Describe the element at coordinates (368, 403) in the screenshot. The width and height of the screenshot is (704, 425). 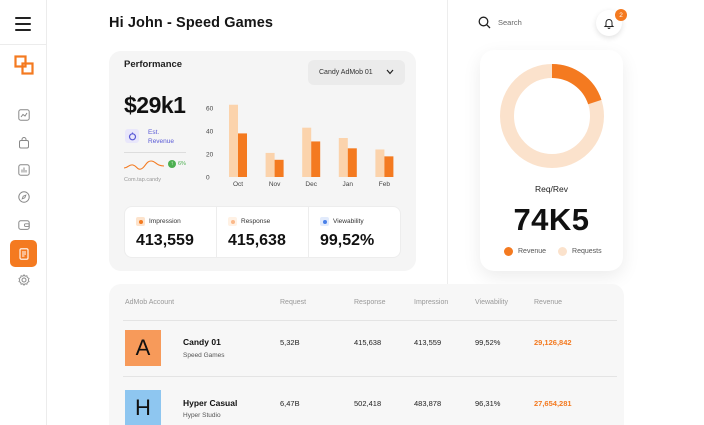
I see `cell-response: 502,418` at that location.